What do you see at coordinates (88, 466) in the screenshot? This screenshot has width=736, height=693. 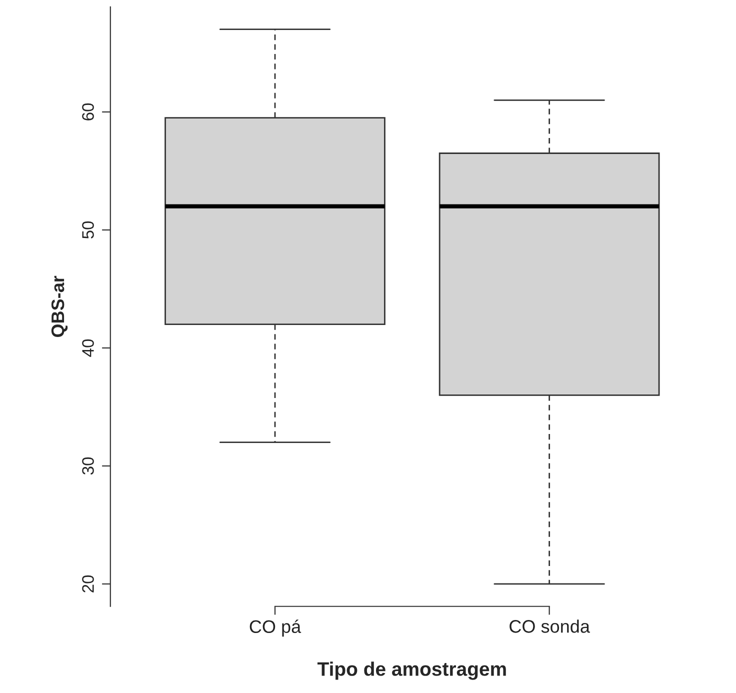 I see `y-tick-label: 30` at bounding box center [88, 466].